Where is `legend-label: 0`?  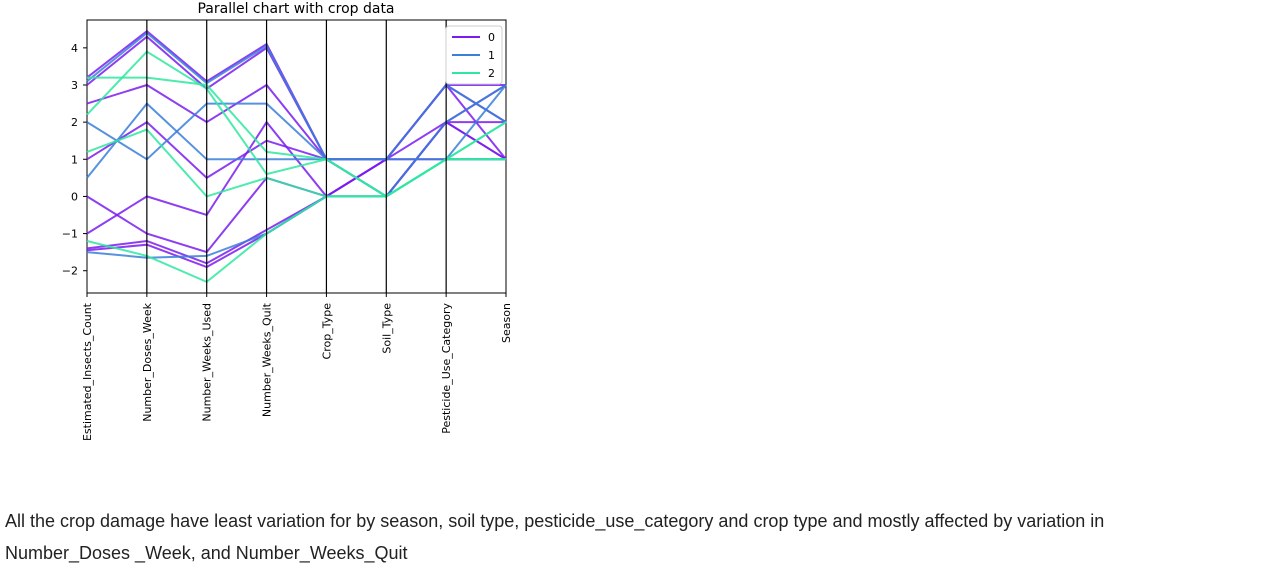 legend-label: 0 is located at coordinates (491, 37).